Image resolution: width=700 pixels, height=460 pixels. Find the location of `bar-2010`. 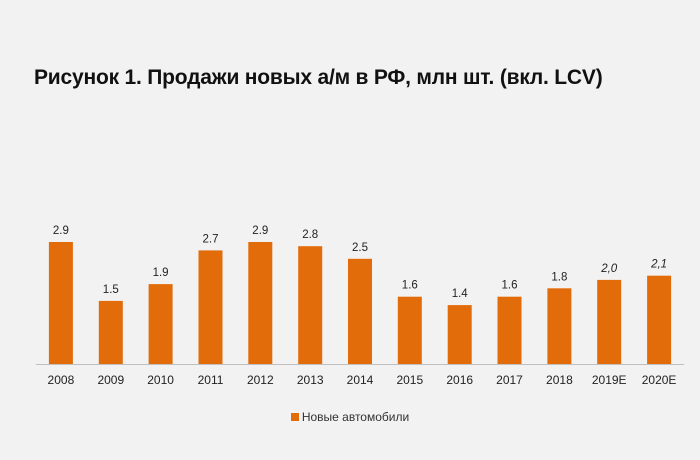

bar-2010 is located at coordinates (160, 324).